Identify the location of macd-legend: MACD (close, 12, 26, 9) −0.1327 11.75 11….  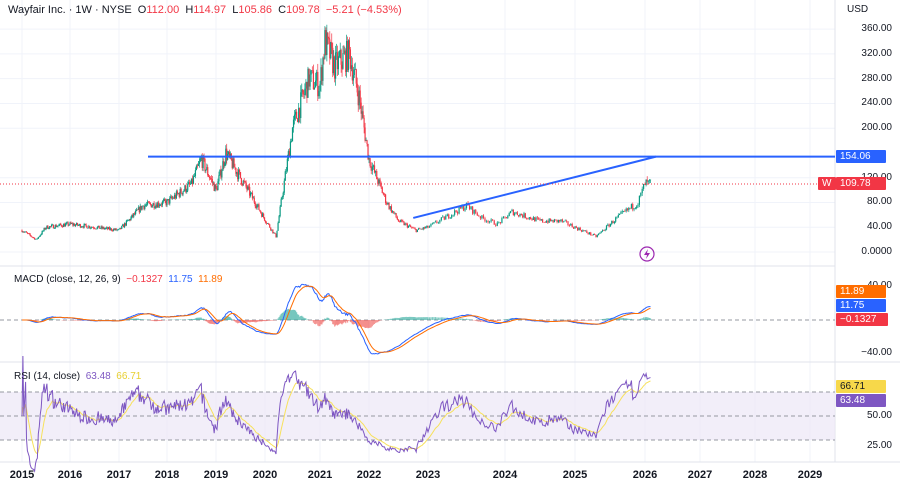
(118, 279).